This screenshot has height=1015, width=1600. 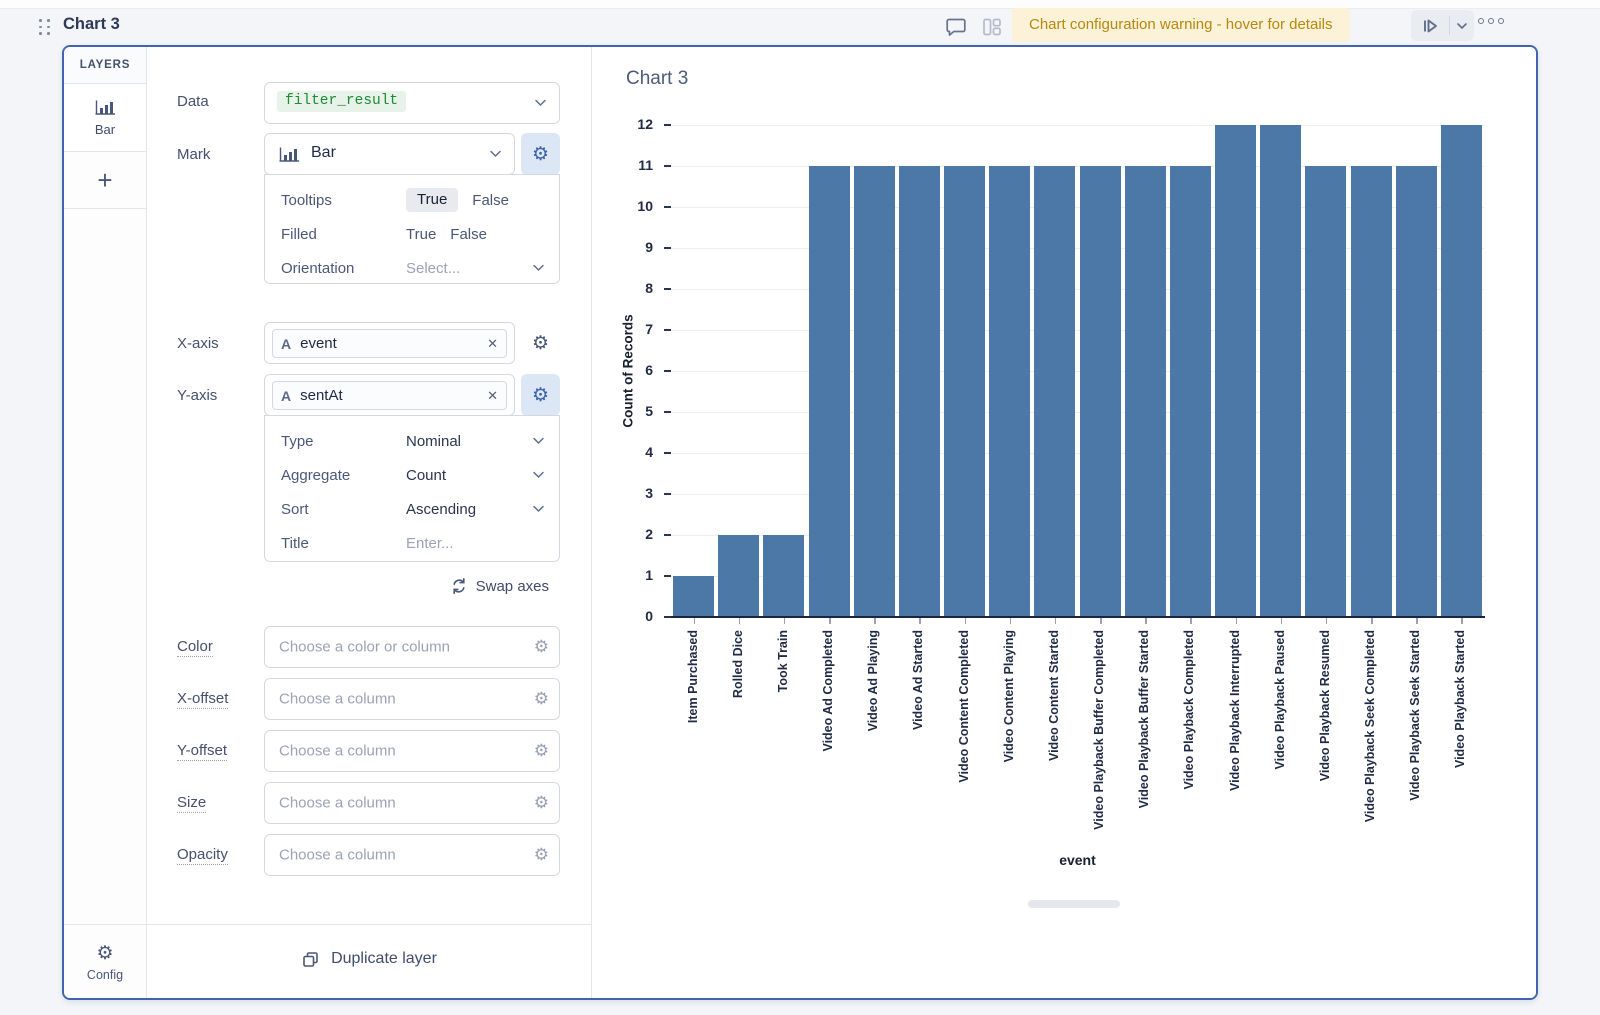 What do you see at coordinates (1462, 25) in the screenshot?
I see `run-options-chevron-icon` at bounding box center [1462, 25].